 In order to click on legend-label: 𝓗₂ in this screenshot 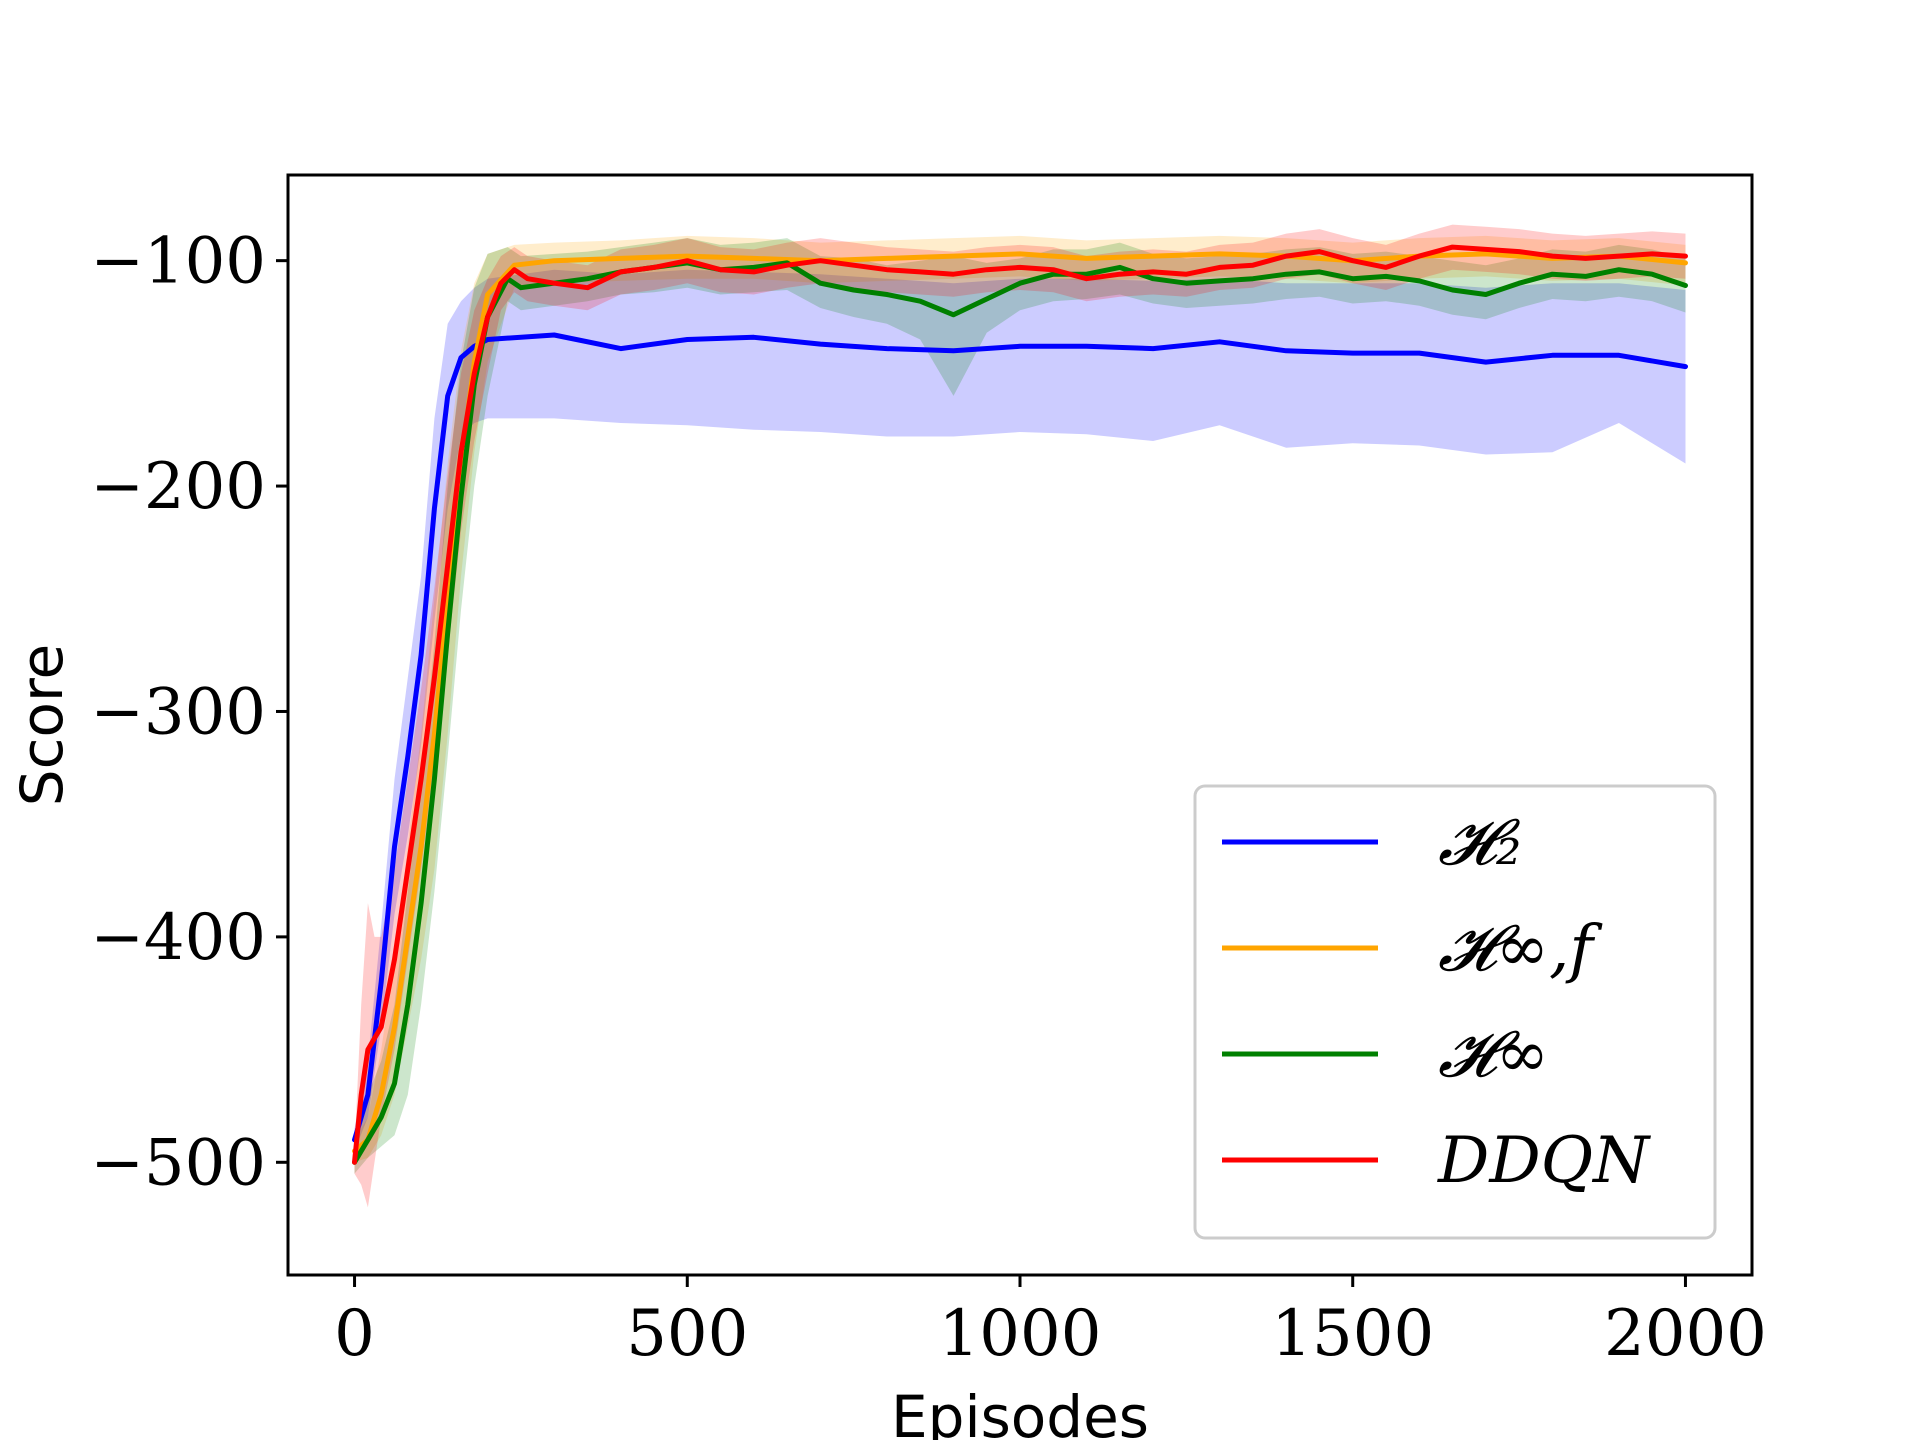, I will do `click(1479, 843)`.